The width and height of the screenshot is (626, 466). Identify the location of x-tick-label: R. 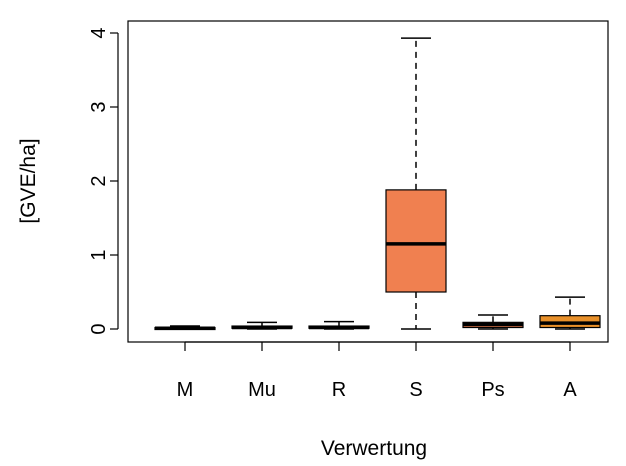
(339, 390).